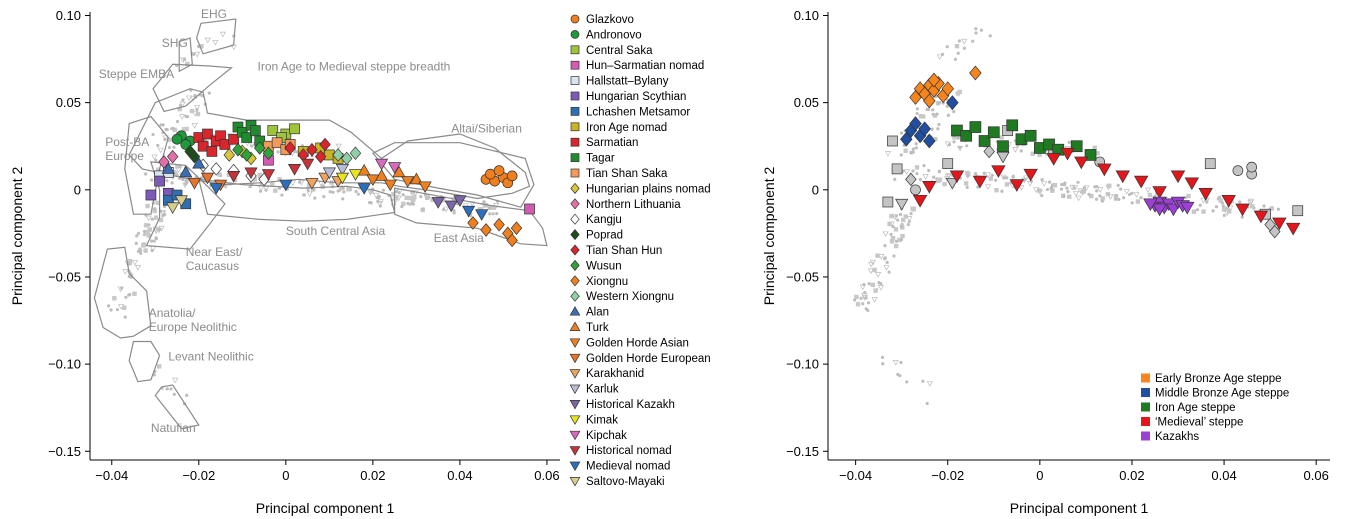 The image size is (1346, 519). Describe the element at coordinates (638, 112) in the screenshot. I see `legend-label: Lchashen Metsamor` at that location.